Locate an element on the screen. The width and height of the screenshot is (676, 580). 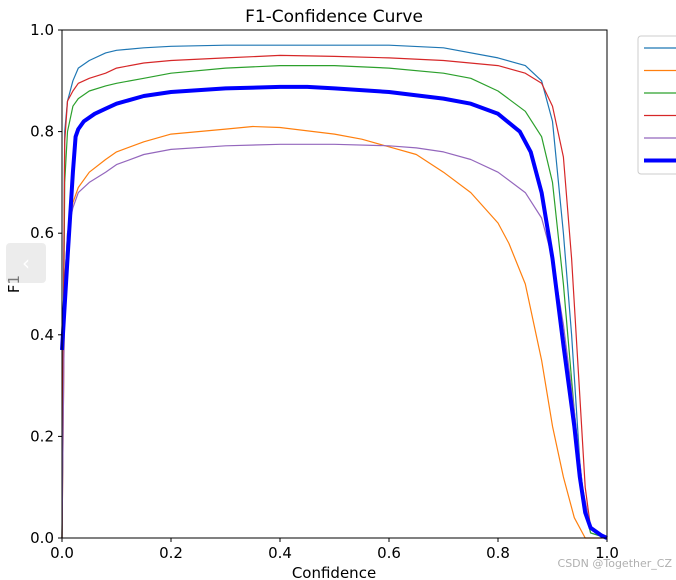
y-tick-label: 0.6 is located at coordinates (42, 233).